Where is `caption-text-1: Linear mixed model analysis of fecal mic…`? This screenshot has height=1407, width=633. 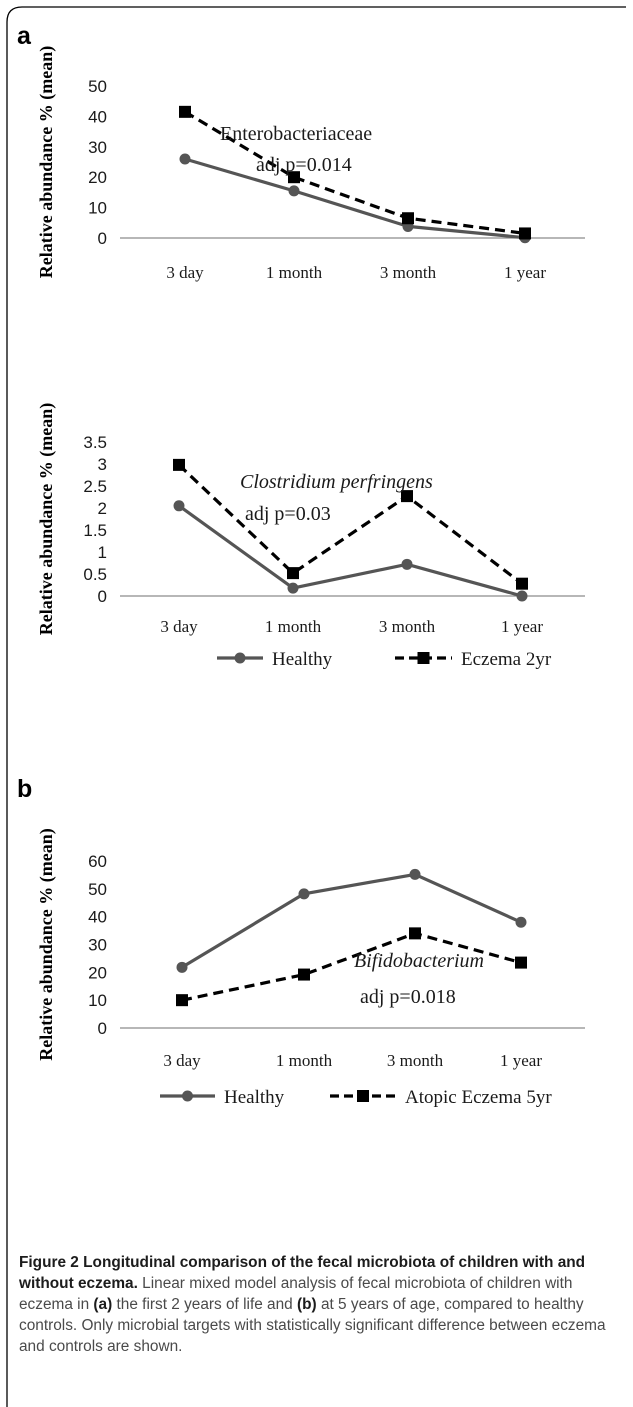
caption-text-1: Linear mixed model analysis of fecal mic… is located at coordinates (296, 1294).